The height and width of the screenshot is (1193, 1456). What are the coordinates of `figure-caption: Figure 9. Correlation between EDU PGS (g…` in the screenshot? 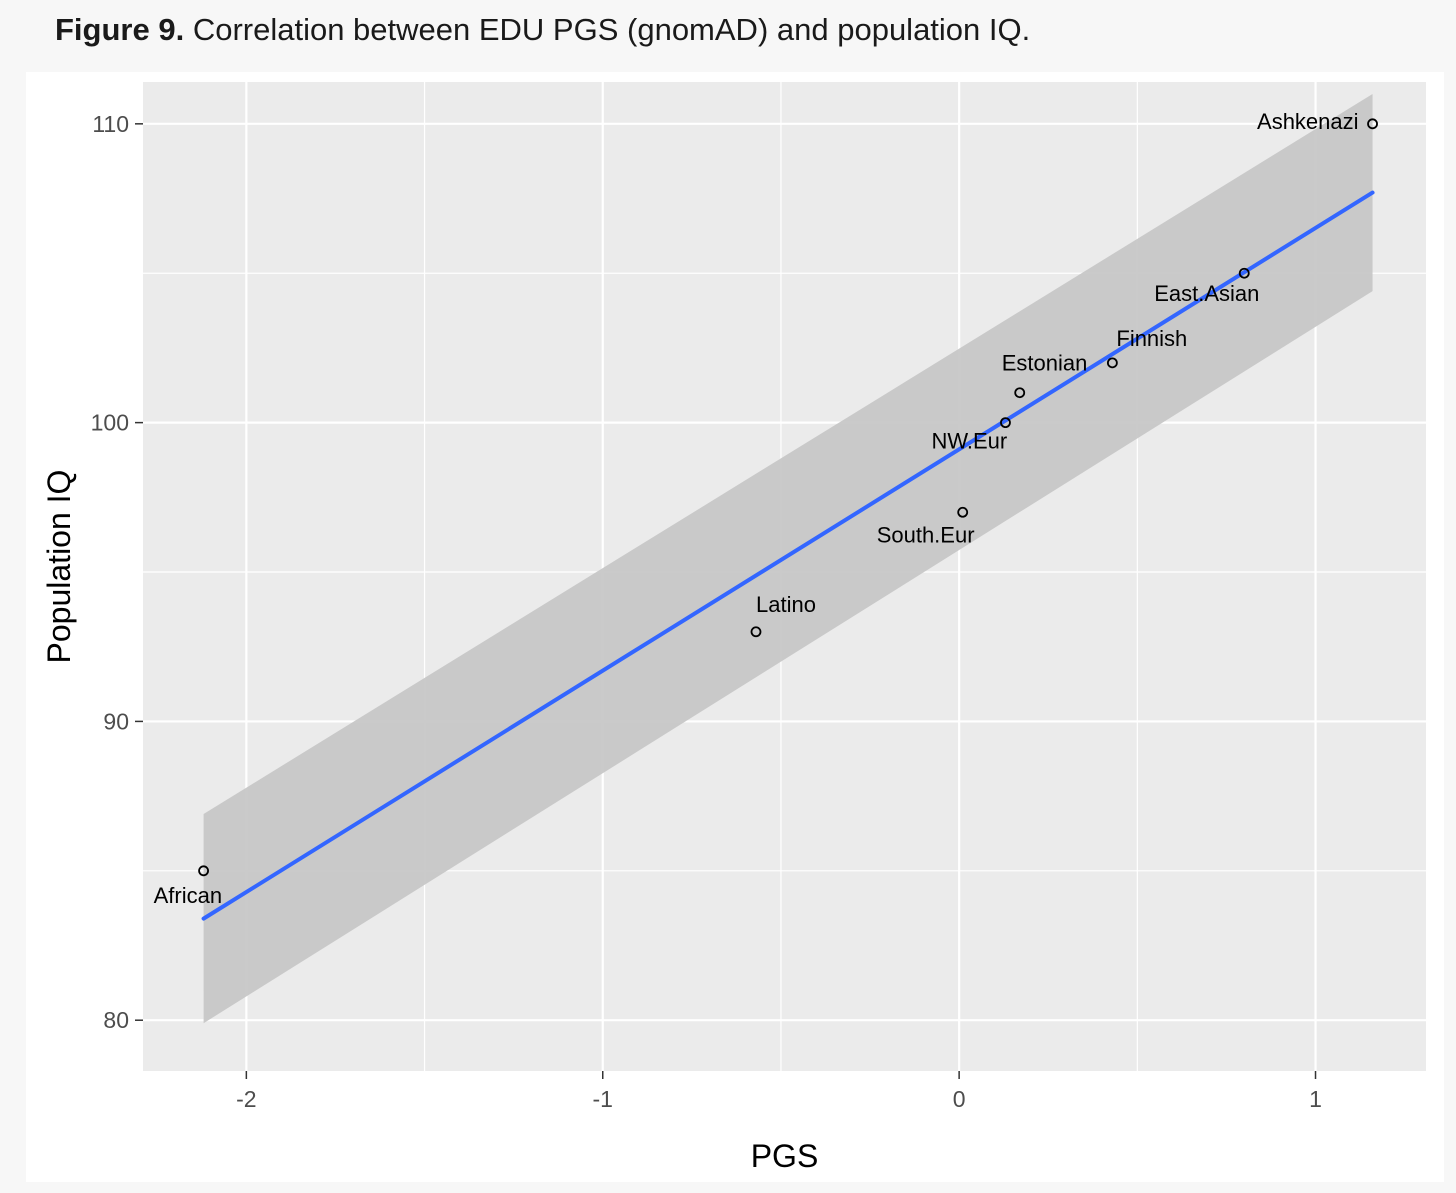 It's located at (542, 30).